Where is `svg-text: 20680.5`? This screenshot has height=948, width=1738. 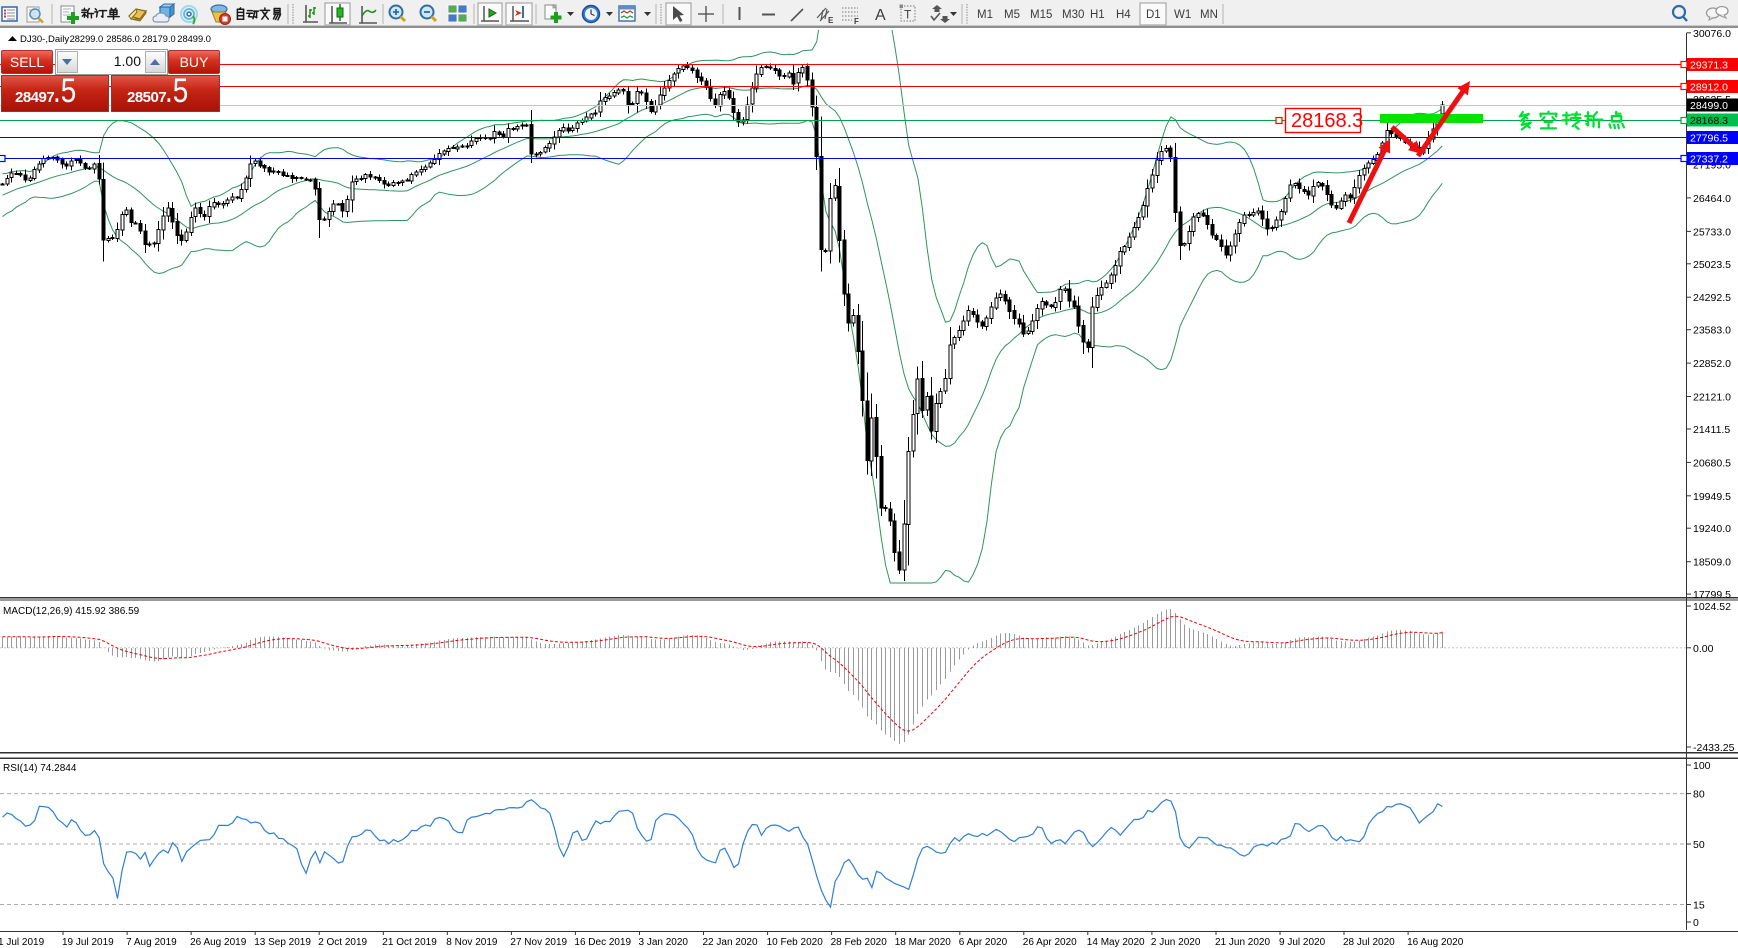 svg-text: 20680.5 is located at coordinates (1712, 463).